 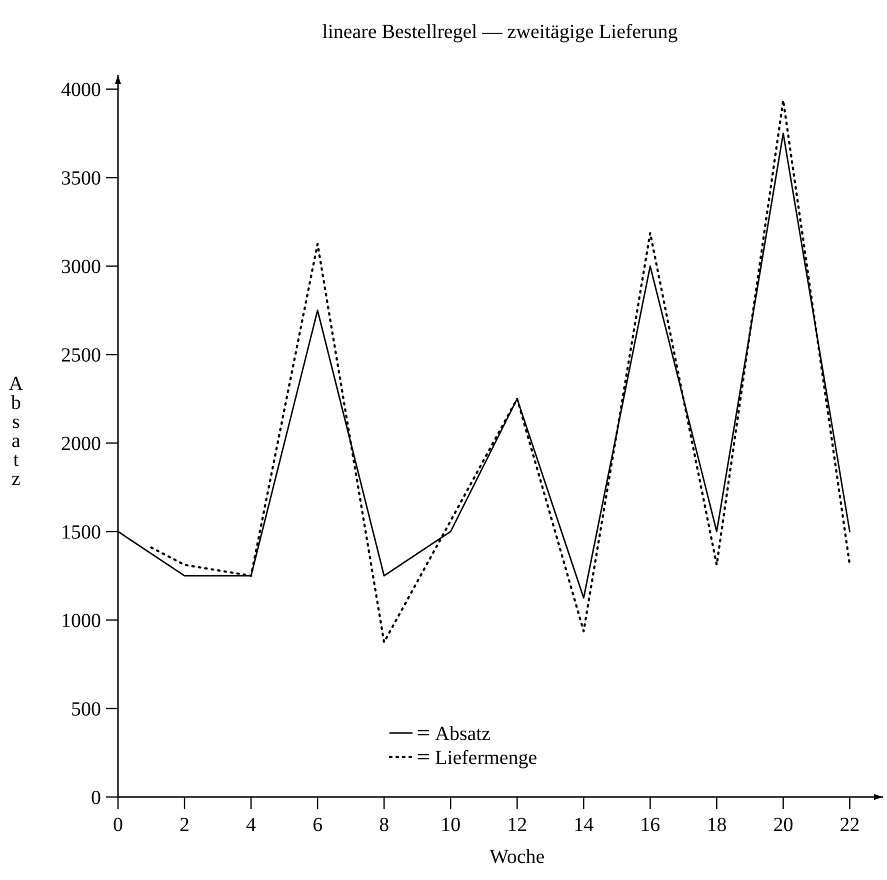 What do you see at coordinates (81, 621) in the screenshot?
I see `y-tick-label: 1000` at bounding box center [81, 621].